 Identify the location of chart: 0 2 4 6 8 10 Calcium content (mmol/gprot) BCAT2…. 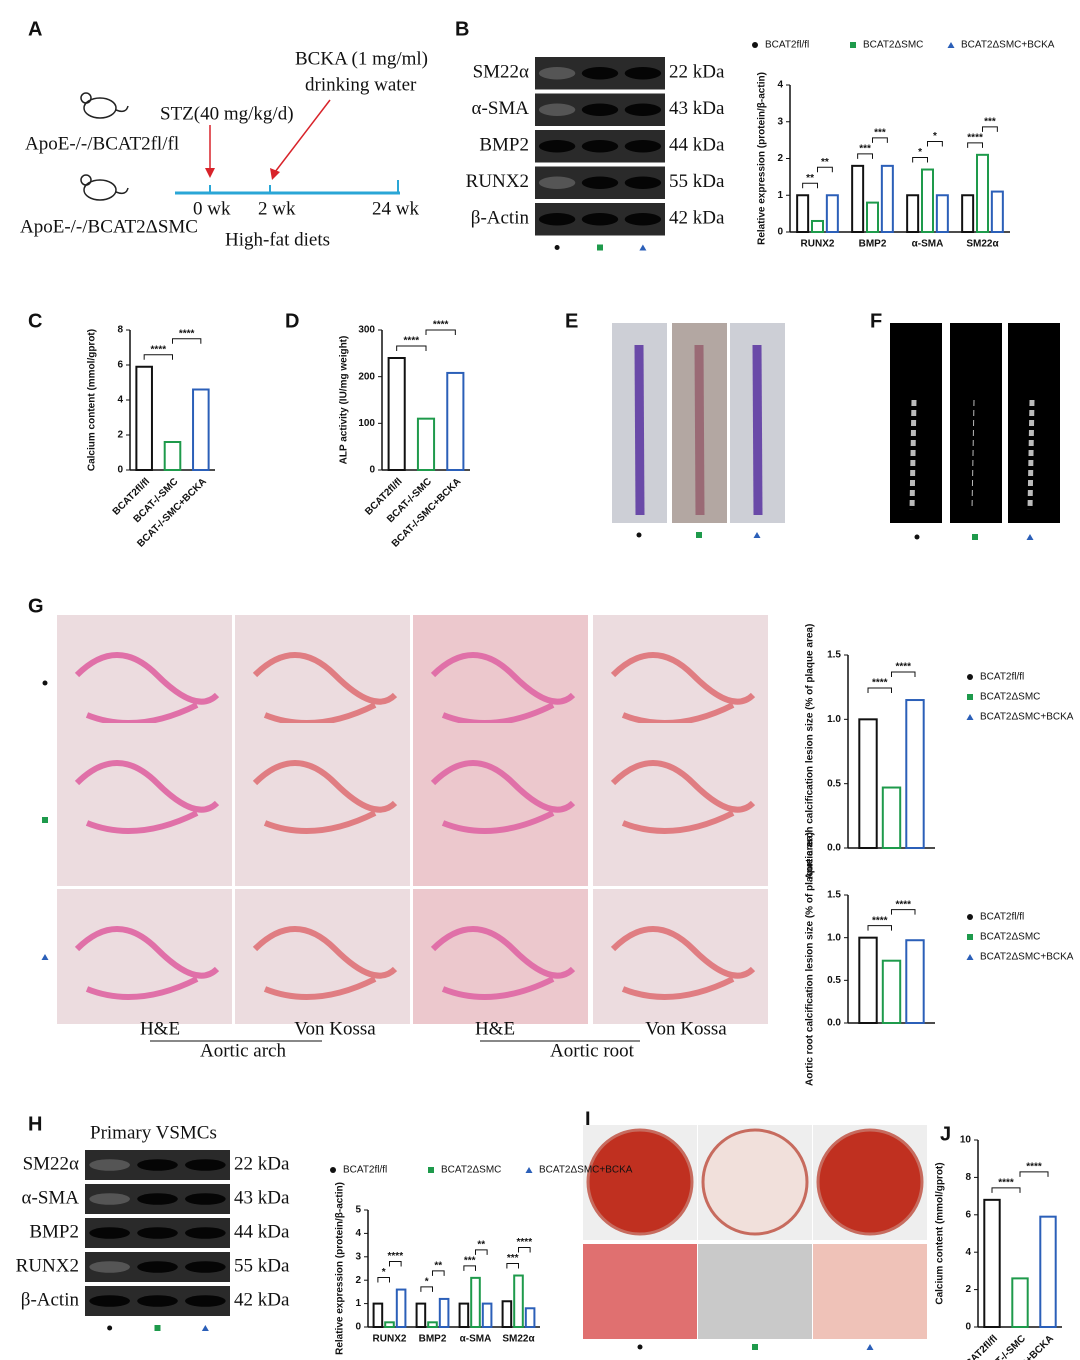
(998, 1247).